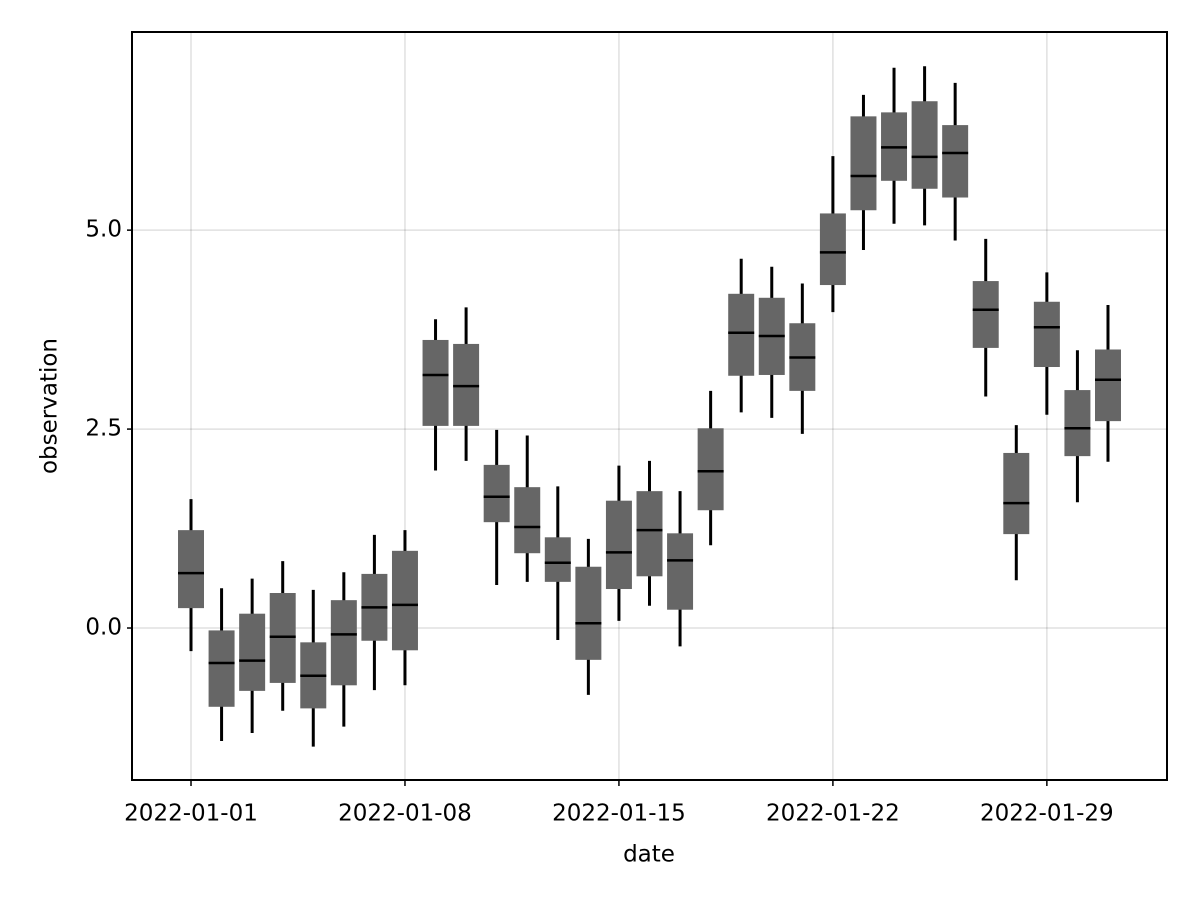 This screenshot has width=1200, height=904. I want to click on y-tick-label: 2.5, so click(103, 429).